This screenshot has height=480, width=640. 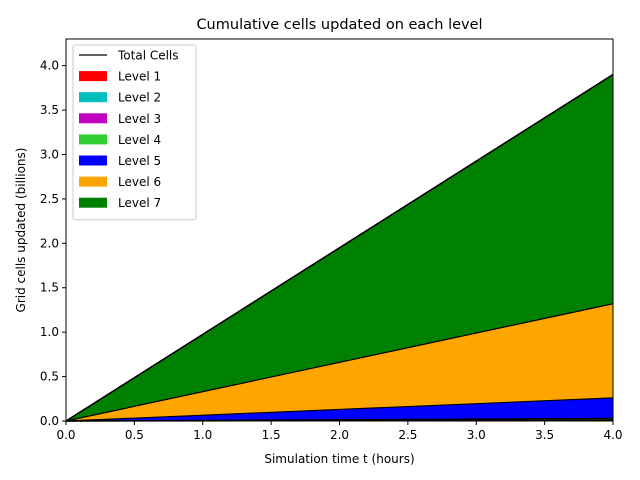 What do you see at coordinates (139, 77) in the screenshot?
I see `legend-label-level-1: Level 1` at bounding box center [139, 77].